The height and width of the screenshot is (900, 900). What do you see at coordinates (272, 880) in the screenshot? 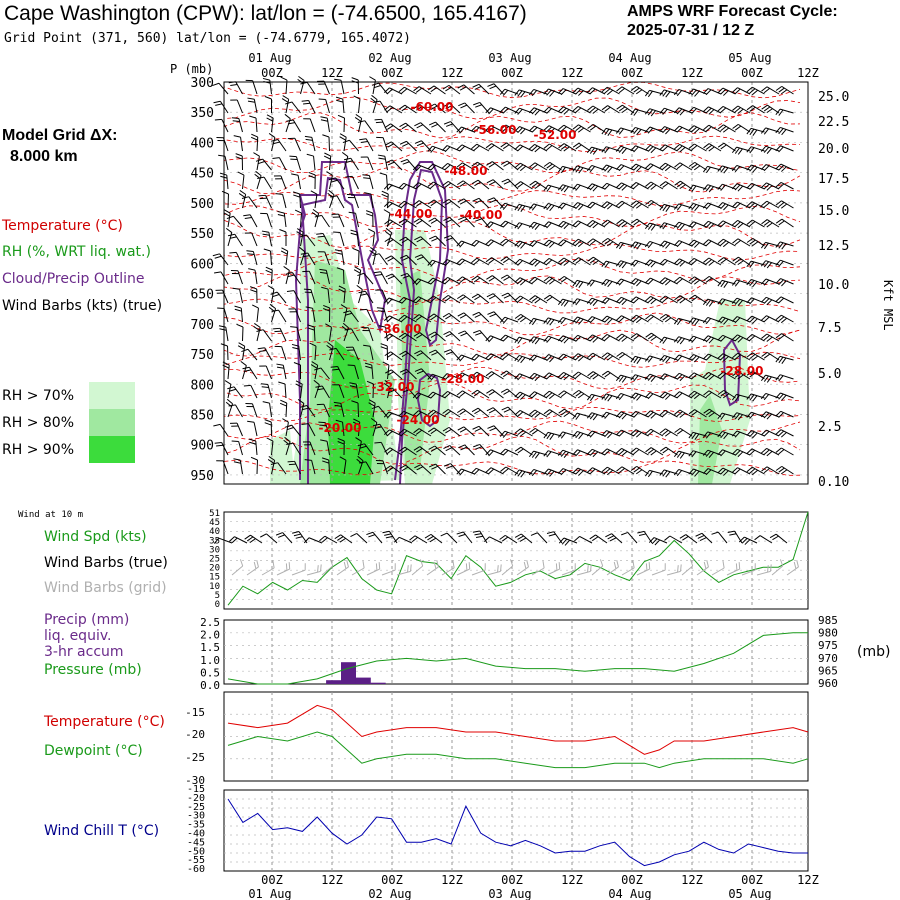
I see `hour-tick-bottom: 00Z` at bounding box center [272, 880].